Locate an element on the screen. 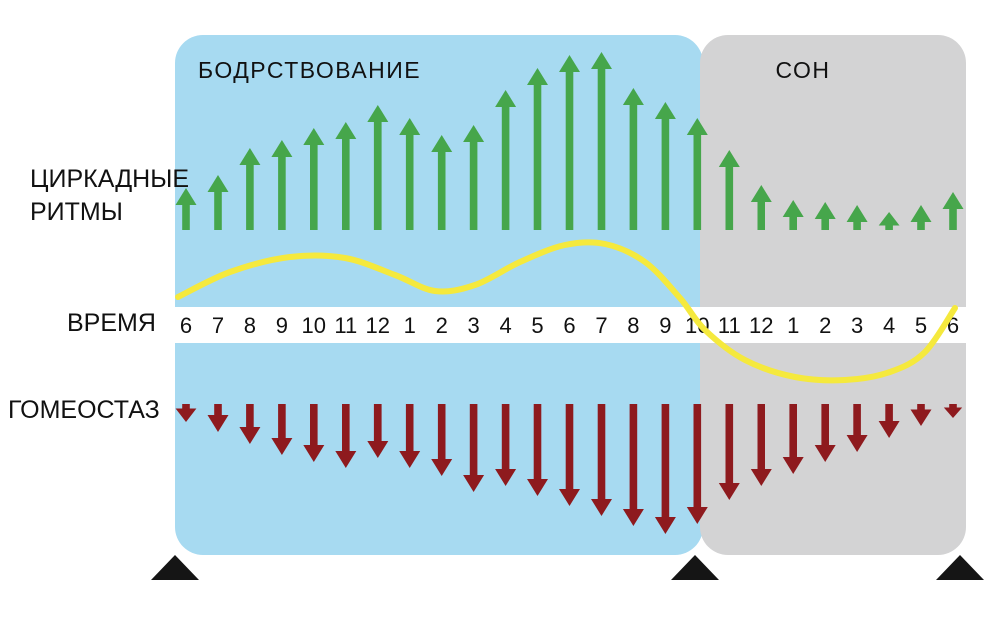  hour-label: 10 is located at coordinates (314, 325).